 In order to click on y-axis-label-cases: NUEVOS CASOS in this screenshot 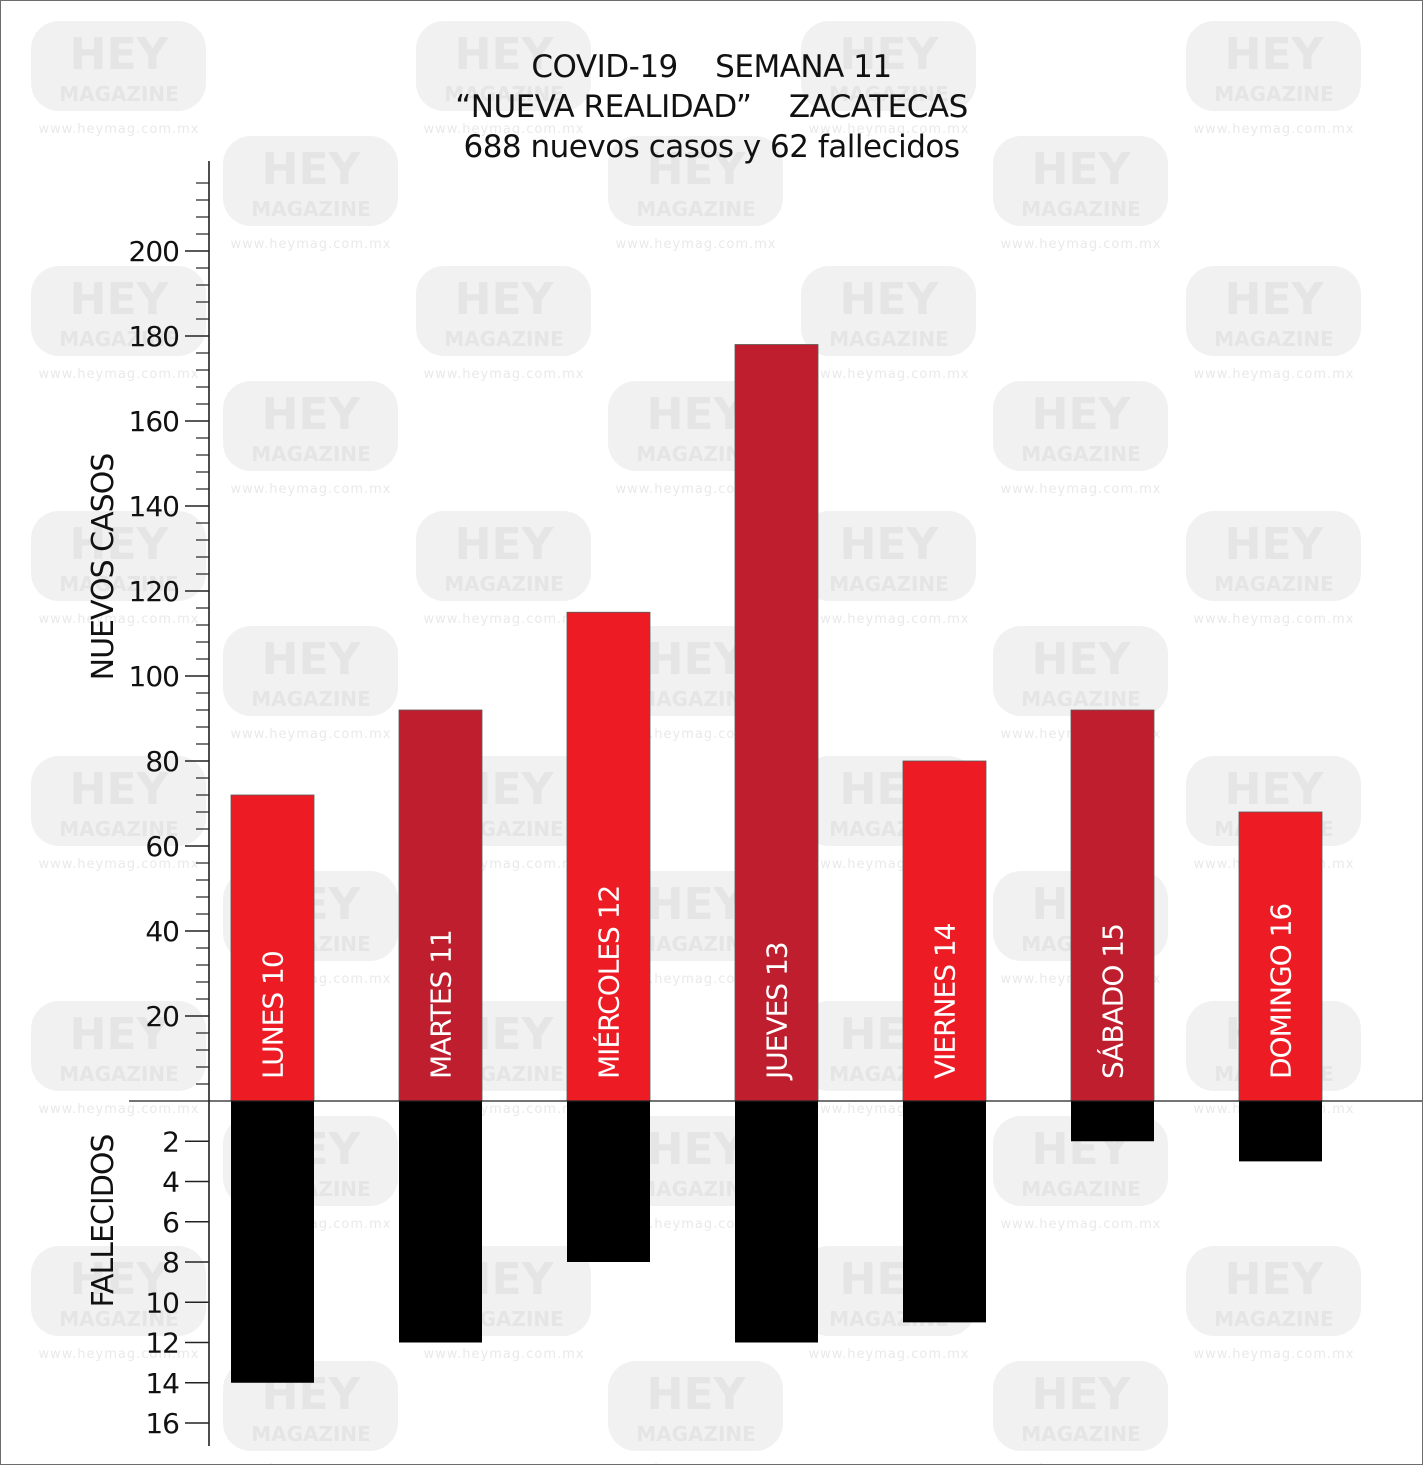, I will do `click(103, 567)`.